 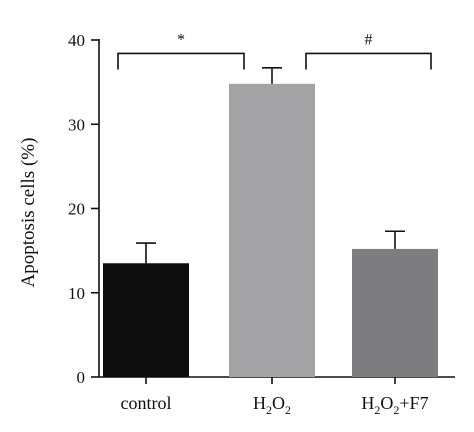 What do you see at coordinates (394, 405) in the screenshot?
I see `x-tick-label: H2O2+F7` at bounding box center [394, 405].